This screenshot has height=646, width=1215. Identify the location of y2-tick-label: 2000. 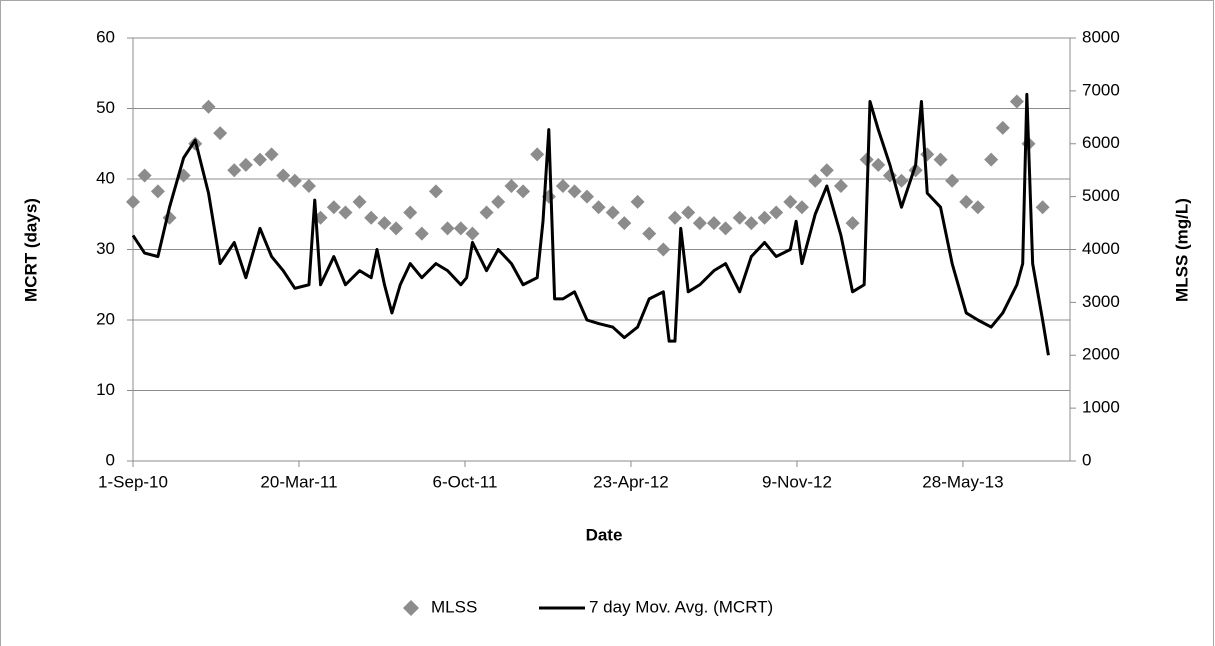
(1101, 354).